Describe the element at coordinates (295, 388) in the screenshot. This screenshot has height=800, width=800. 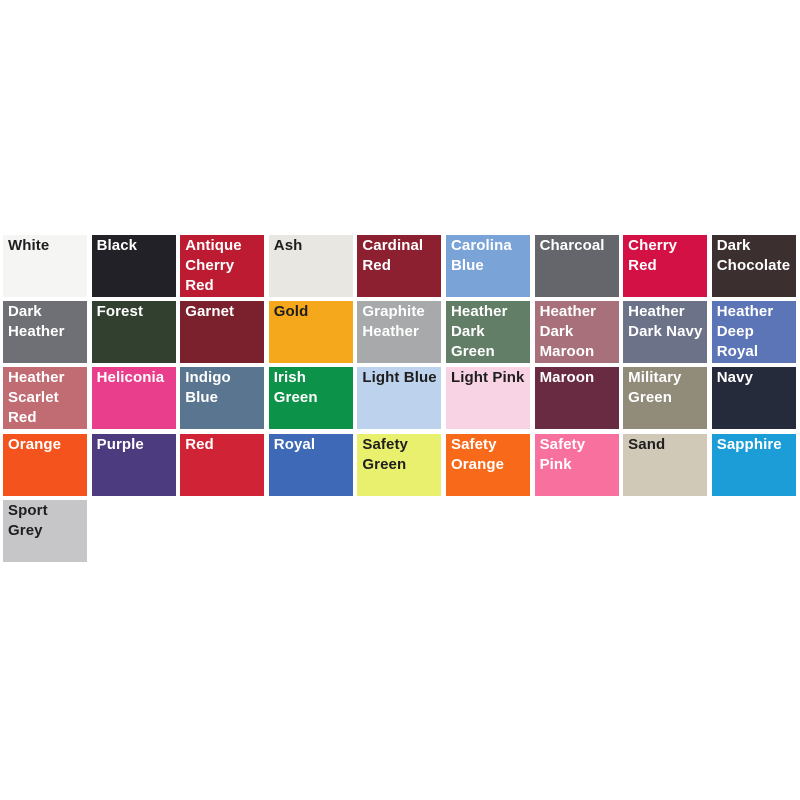
I see `swatch-label: Irish Green` at that location.